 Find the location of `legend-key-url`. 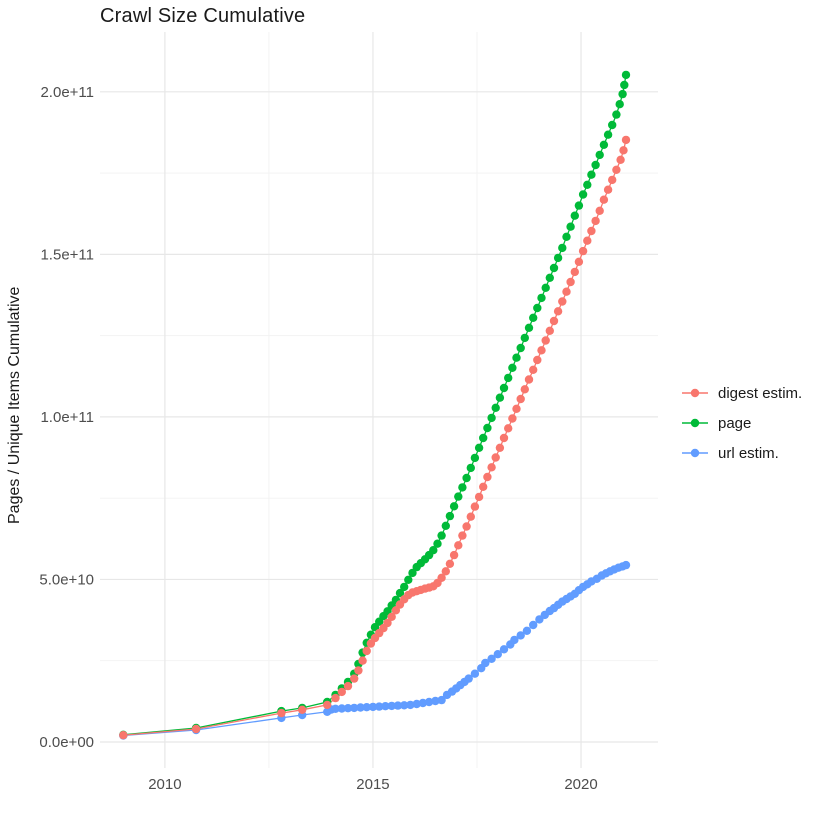

legend-key-url is located at coordinates (695, 453).